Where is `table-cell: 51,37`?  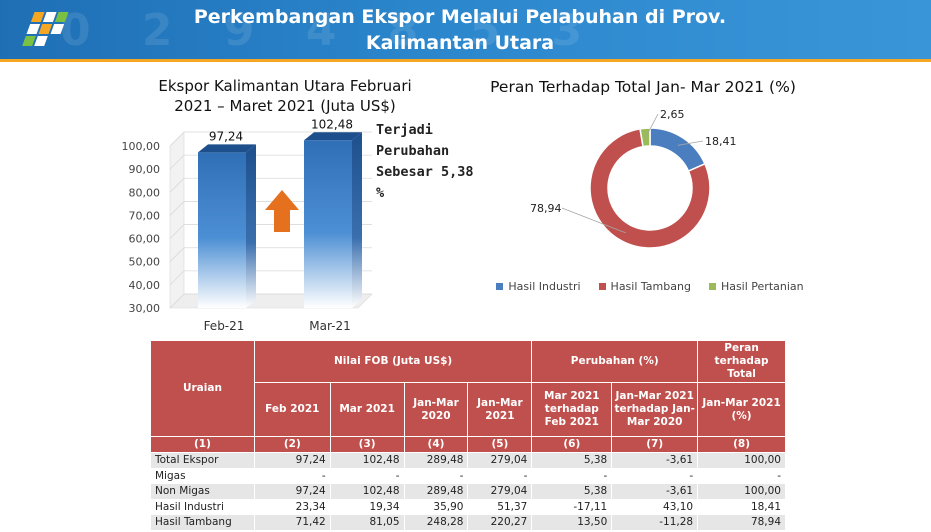 table-cell: 51,37 is located at coordinates (500, 506).